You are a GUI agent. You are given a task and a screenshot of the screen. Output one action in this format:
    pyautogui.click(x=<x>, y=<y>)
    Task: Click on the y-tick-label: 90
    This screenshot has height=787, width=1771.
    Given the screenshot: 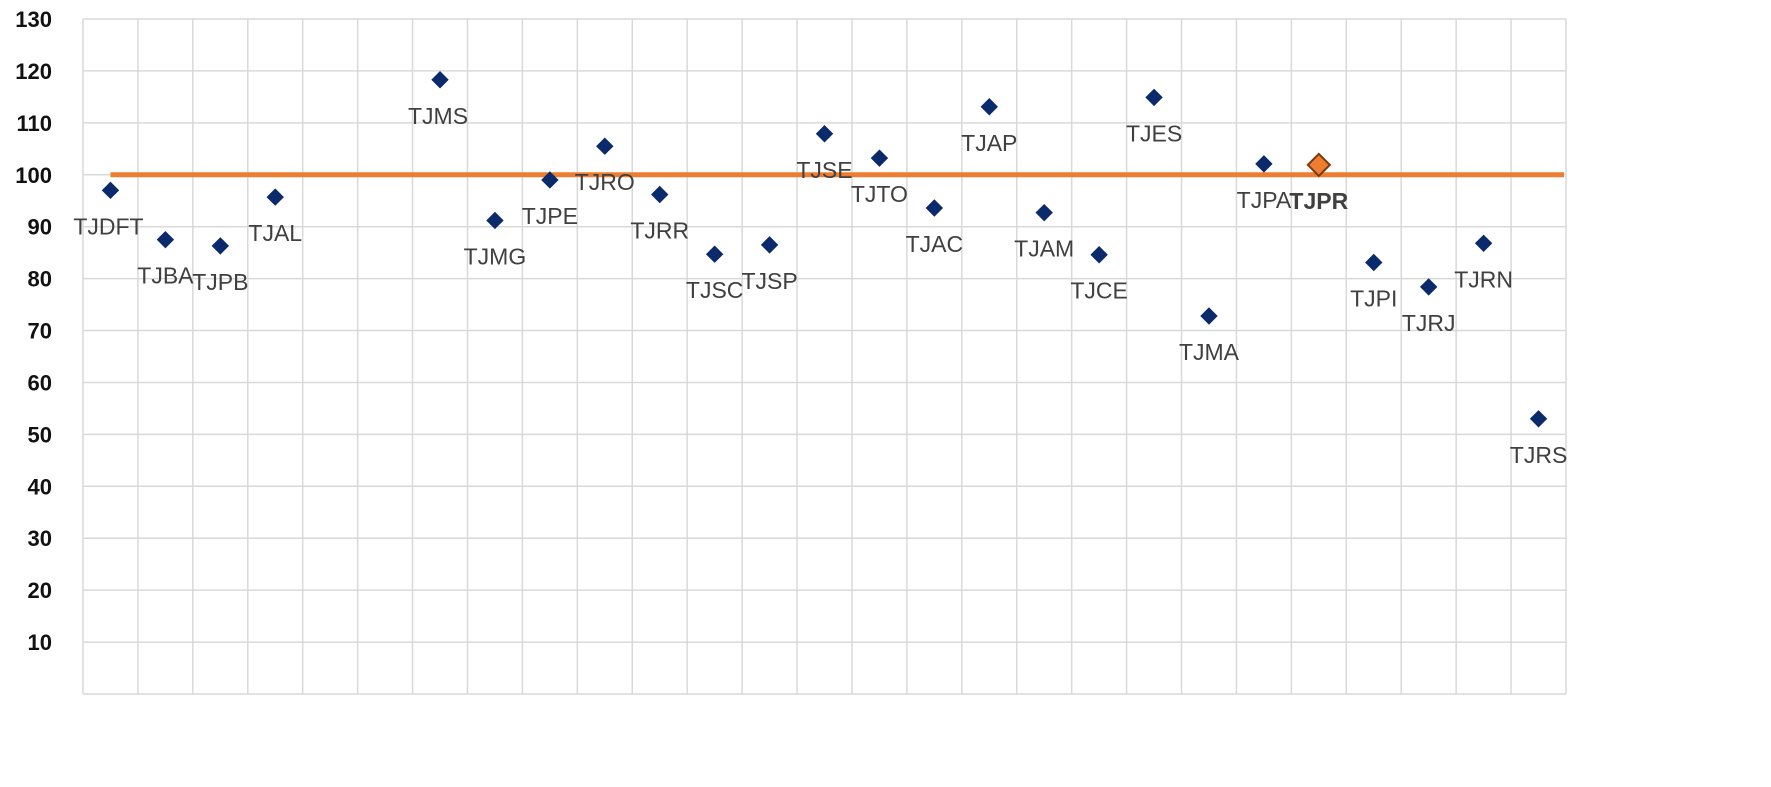 What is the action you would take?
    pyautogui.click(x=40, y=227)
    